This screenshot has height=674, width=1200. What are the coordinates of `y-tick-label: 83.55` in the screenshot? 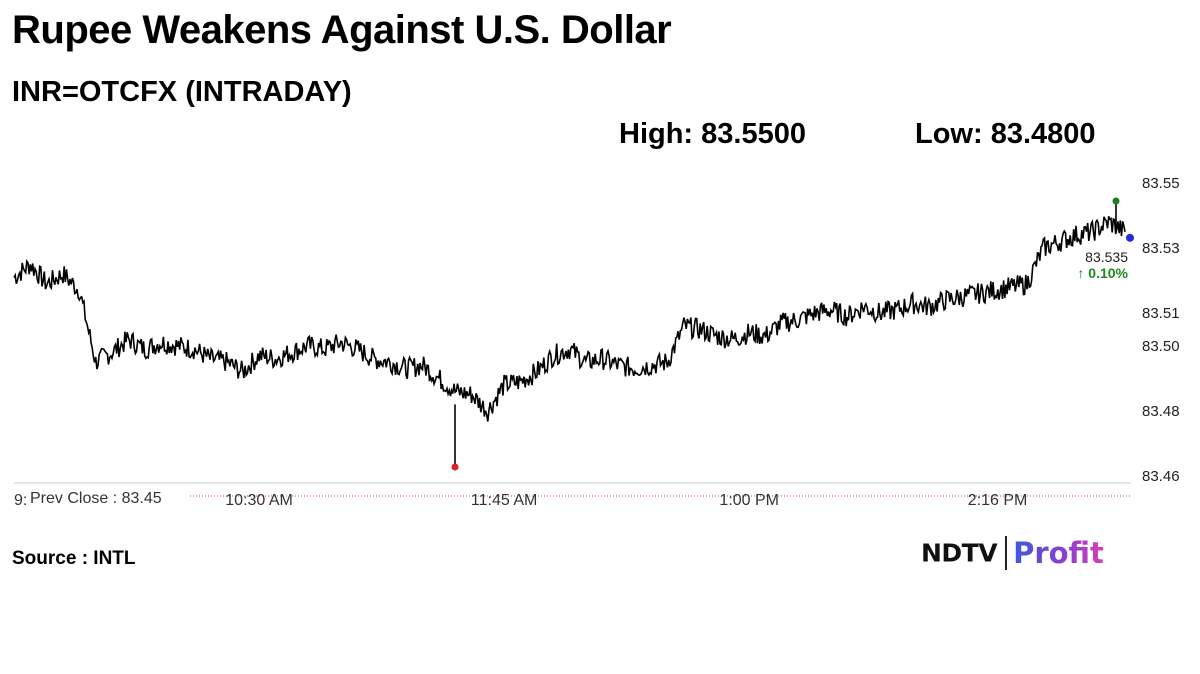 It's located at (1161, 183).